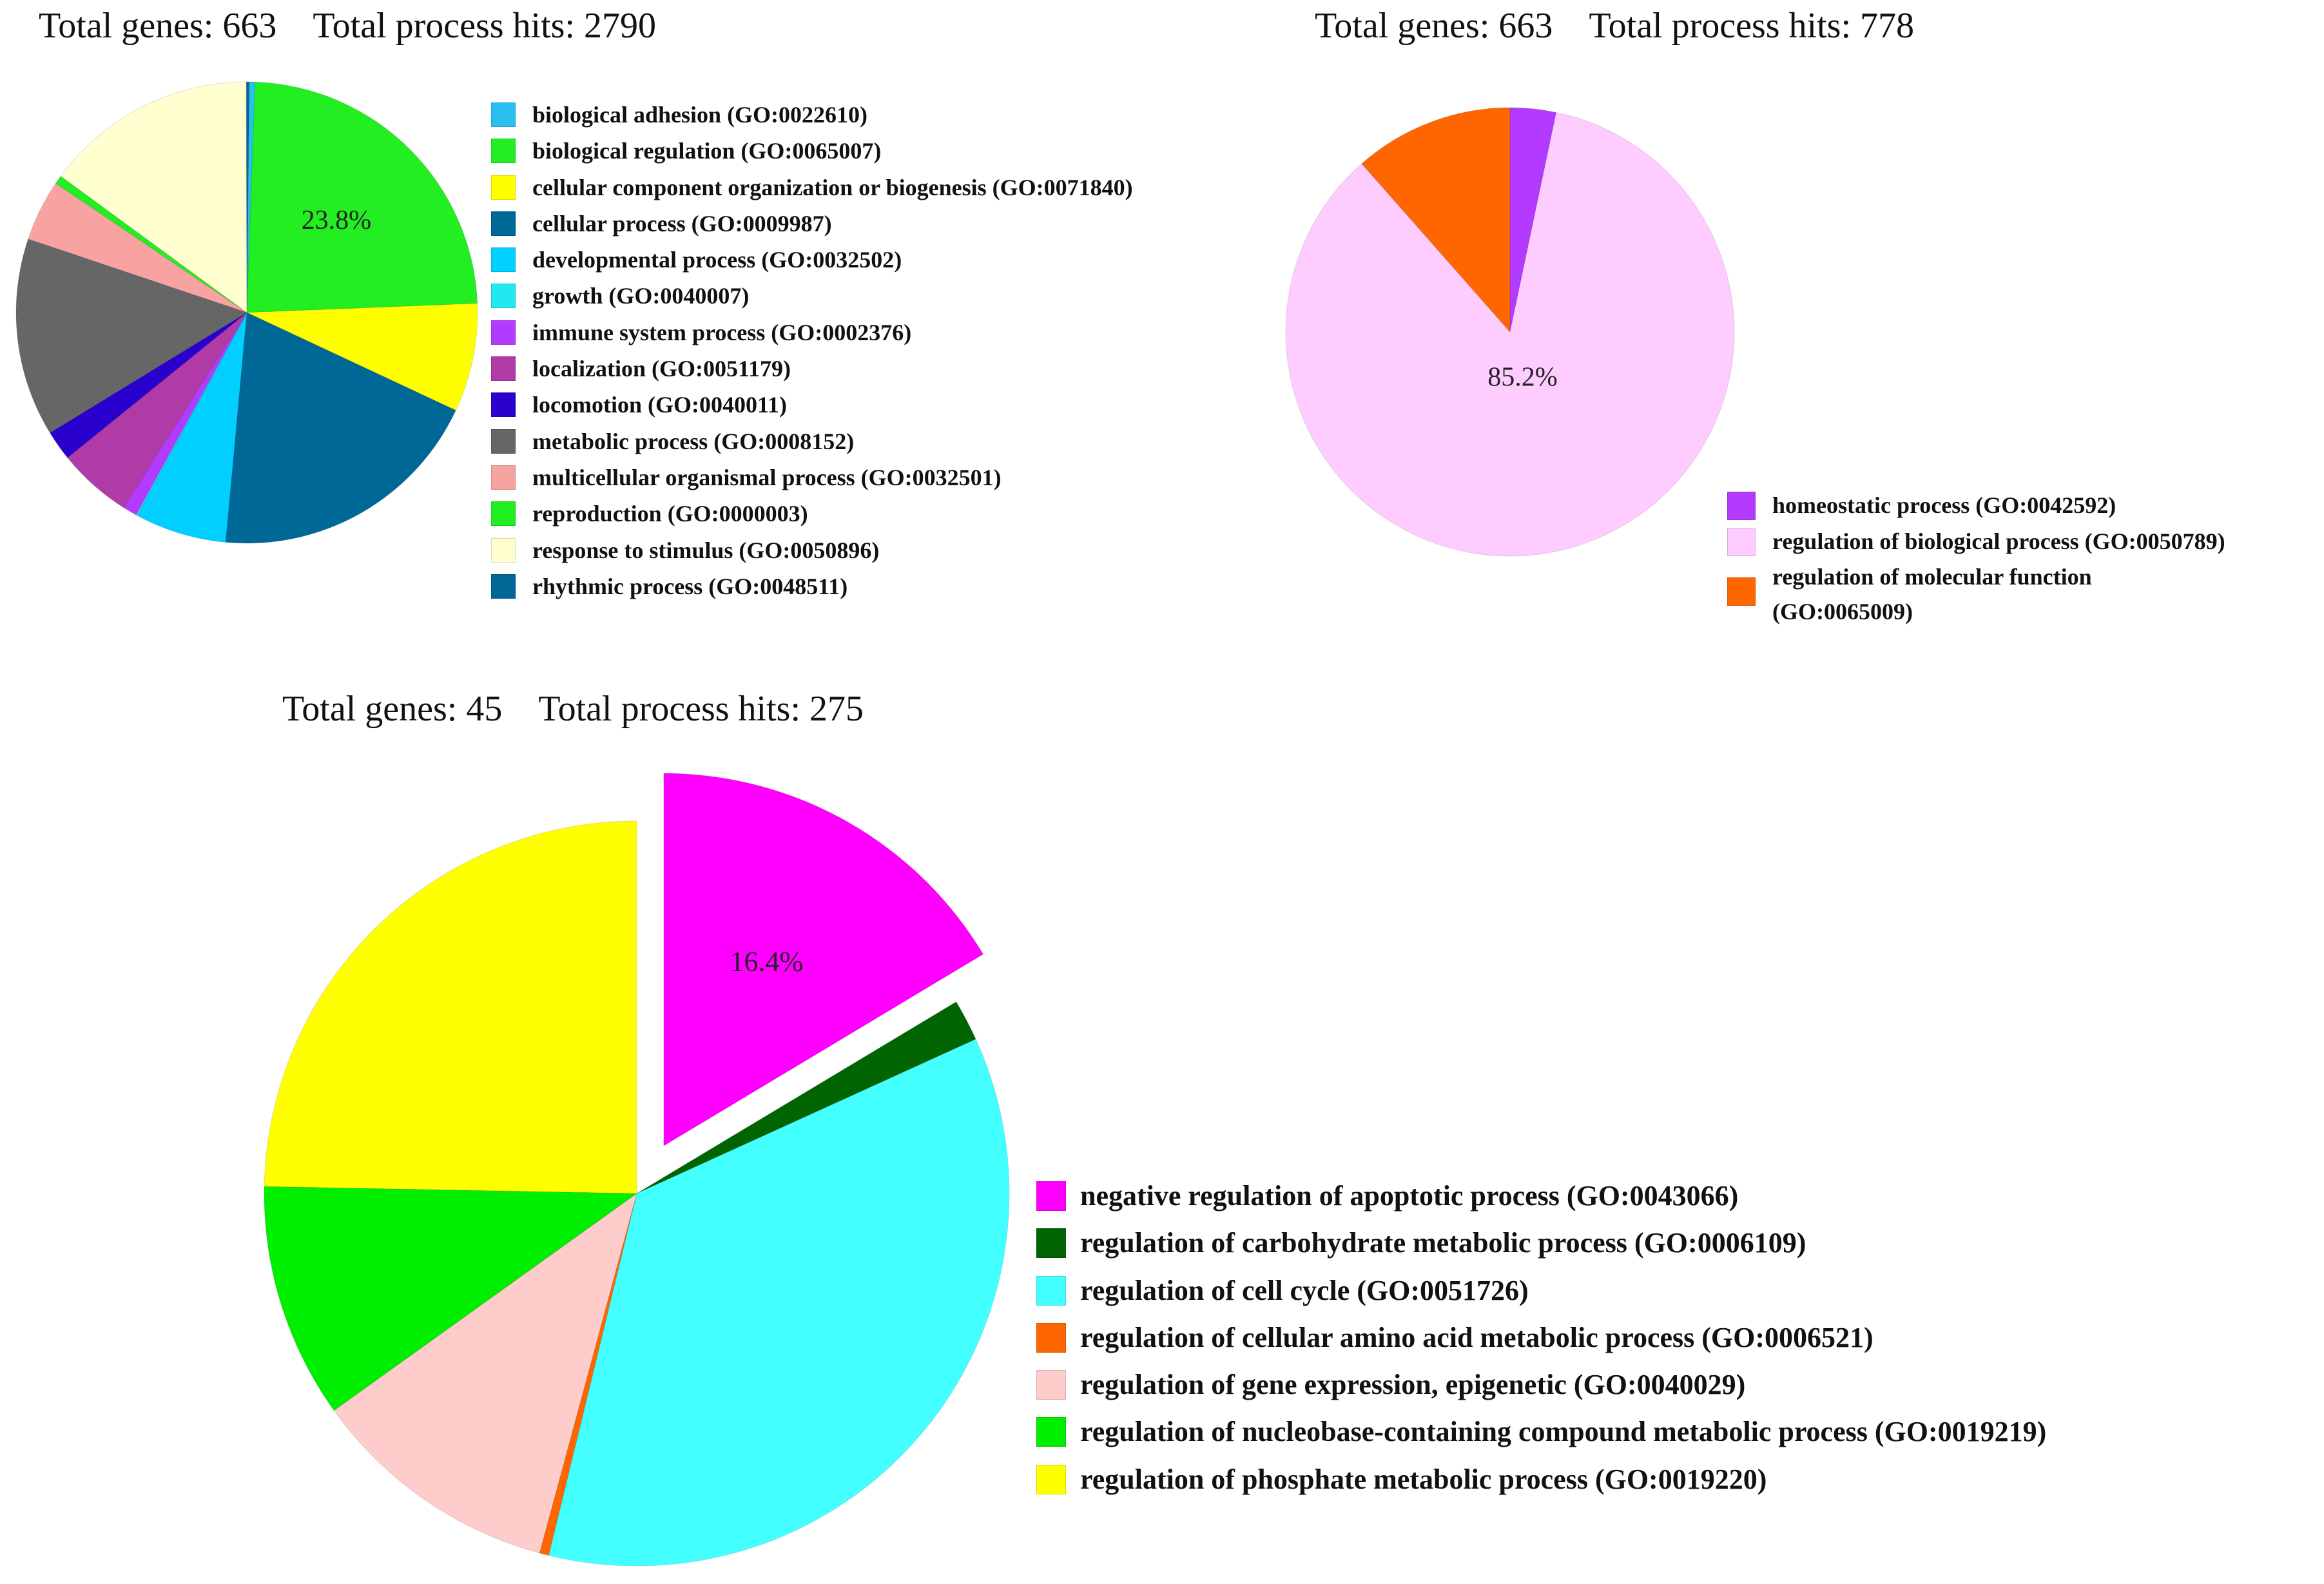  I want to click on pie-chart-biological-regulation: 85.2%, so click(1510, 332).